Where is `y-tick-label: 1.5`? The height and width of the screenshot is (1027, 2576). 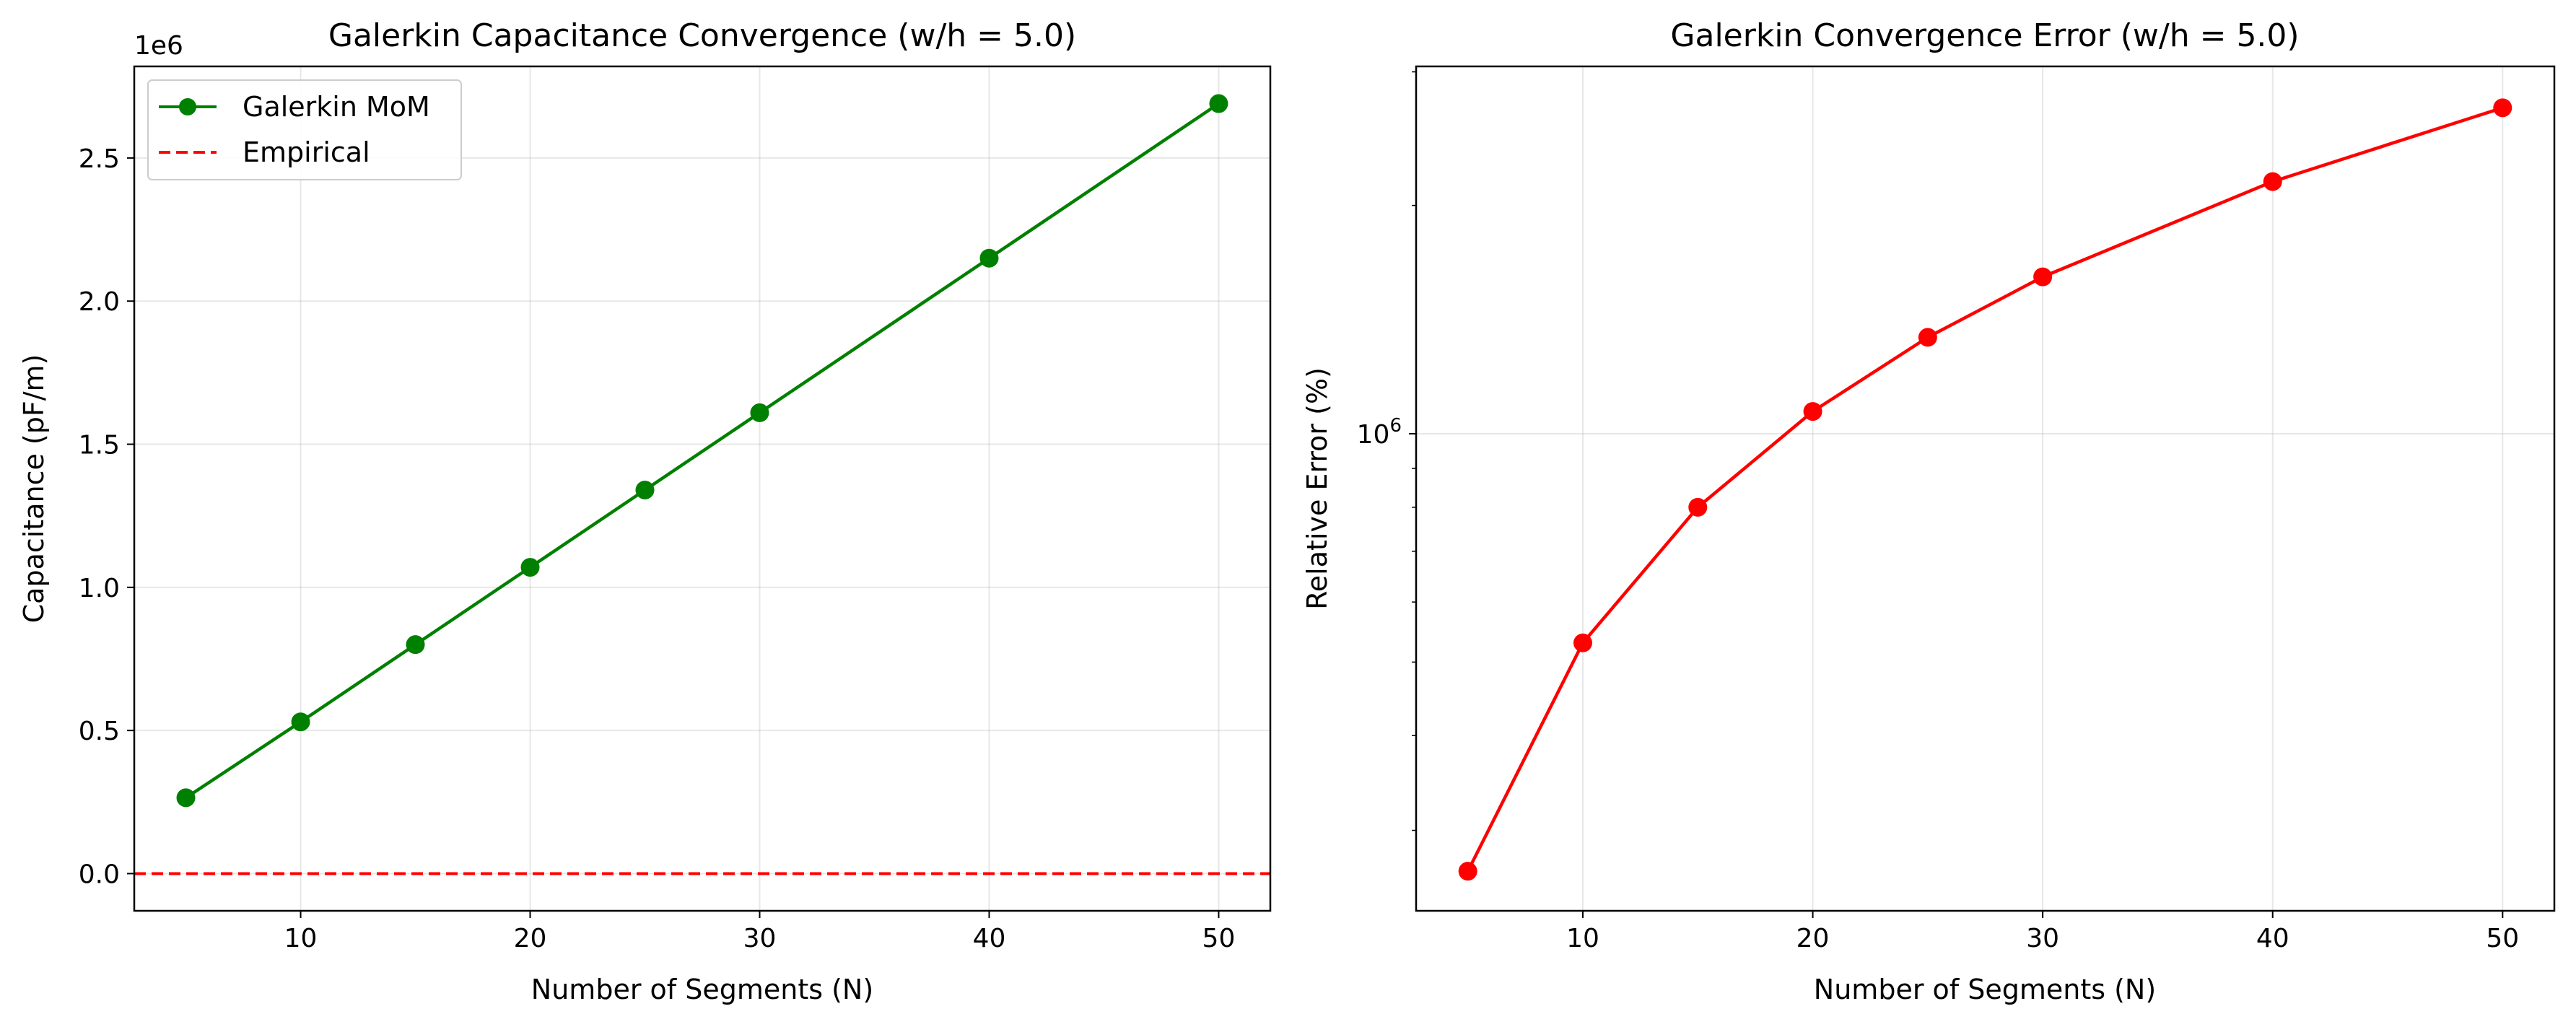 y-tick-label: 1.5 is located at coordinates (99, 445).